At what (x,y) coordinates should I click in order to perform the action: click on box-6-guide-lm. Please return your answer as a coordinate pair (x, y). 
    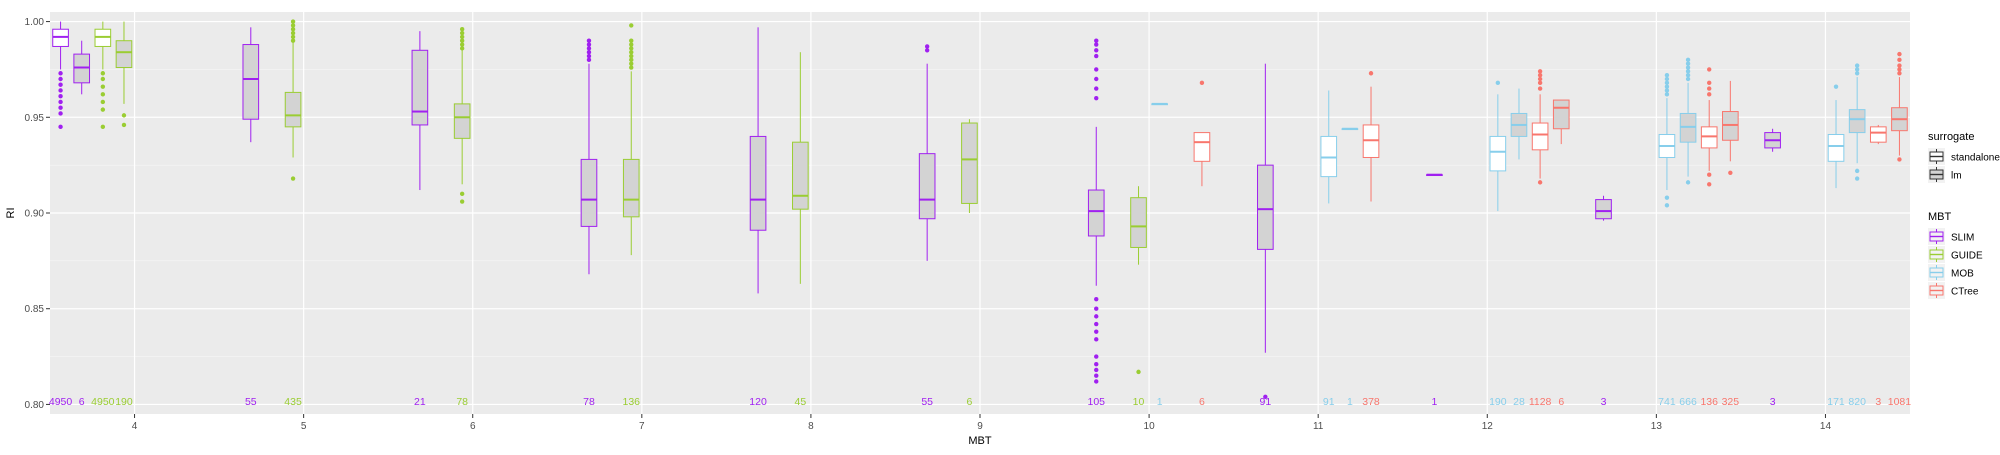
    Looking at the image, I should click on (462, 115).